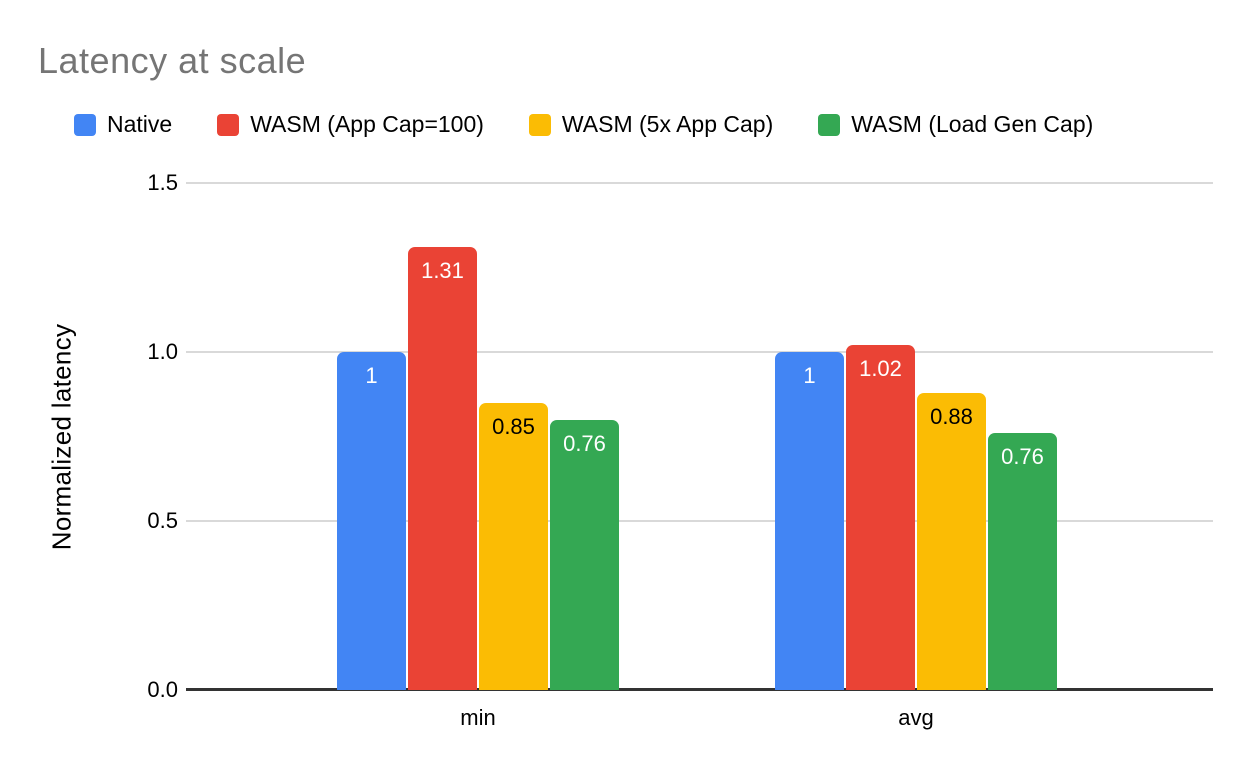  I want to click on bar-avg-wasm-app-cap-100: 1.02, so click(880, 517).